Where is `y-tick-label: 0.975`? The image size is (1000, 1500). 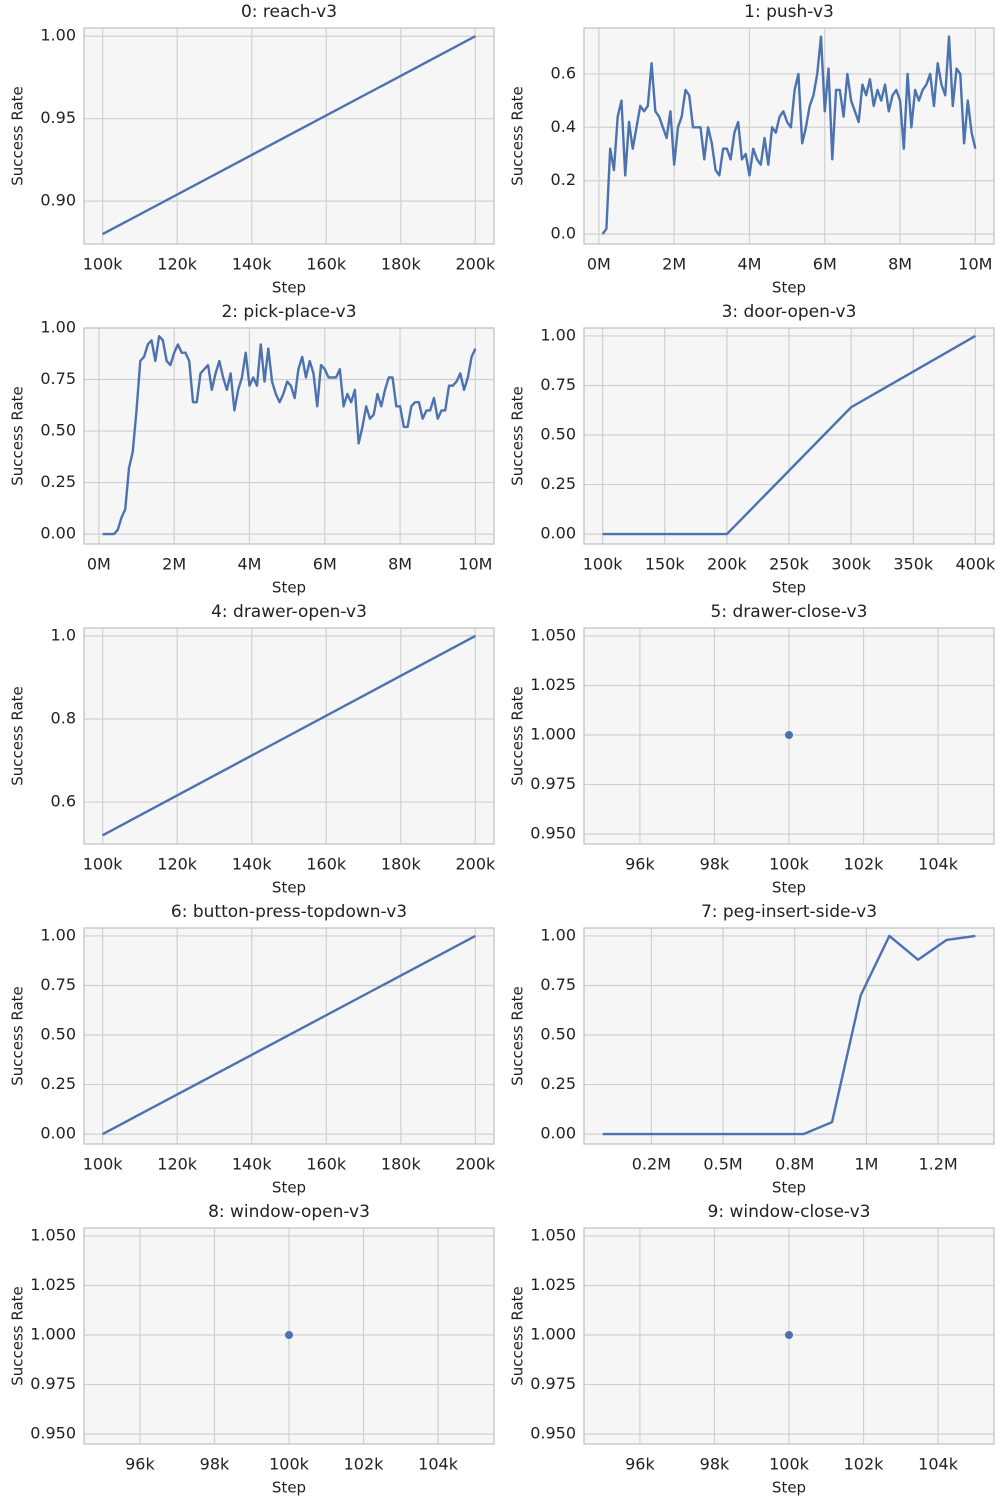 y-tick-label: 0.975 is located at coordinates (553, 783).